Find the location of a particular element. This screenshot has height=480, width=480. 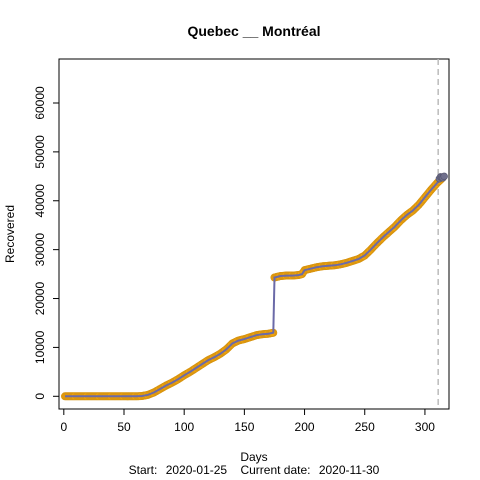

x-tick-label: 250 is located at coordinates (365, 427).